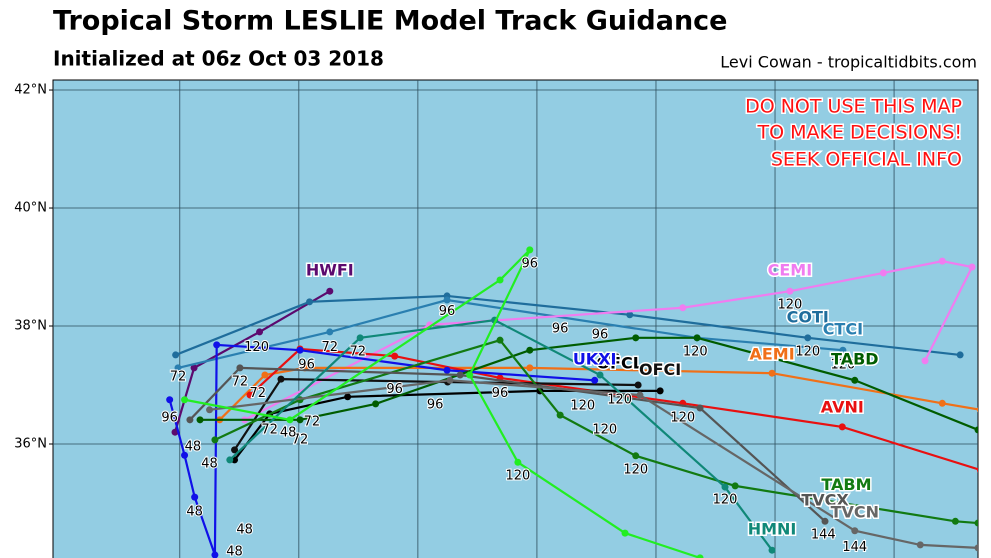 The height and width of the screenshot is (558, 991). Describe the element at coordinates (866, 160) in the screenshot. I see `warning: SEEK OFFICIAL INFO` at that location.